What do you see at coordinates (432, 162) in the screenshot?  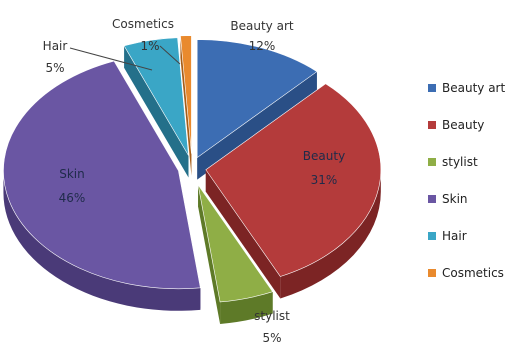 I see `legend-swatch-stylist` at bounding box center [432, 162].